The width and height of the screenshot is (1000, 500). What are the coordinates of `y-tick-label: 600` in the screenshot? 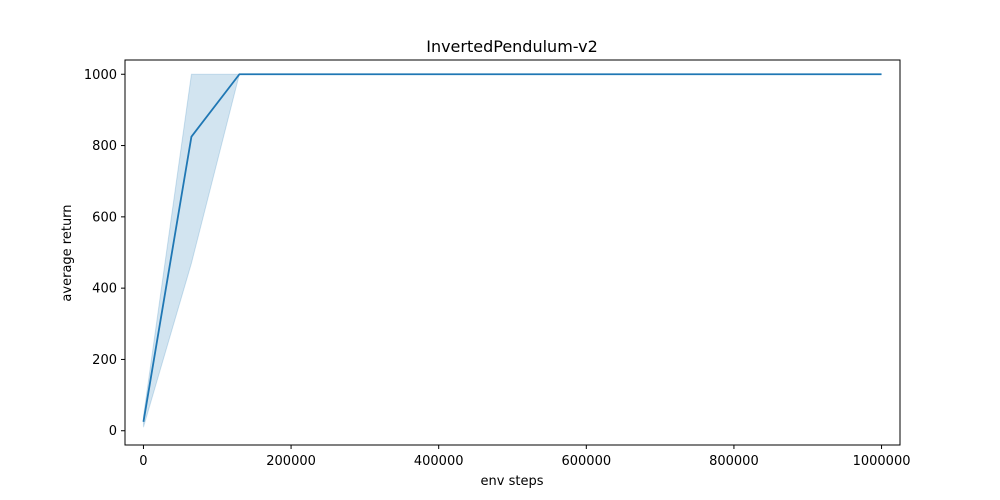 It's located at (104, 217).